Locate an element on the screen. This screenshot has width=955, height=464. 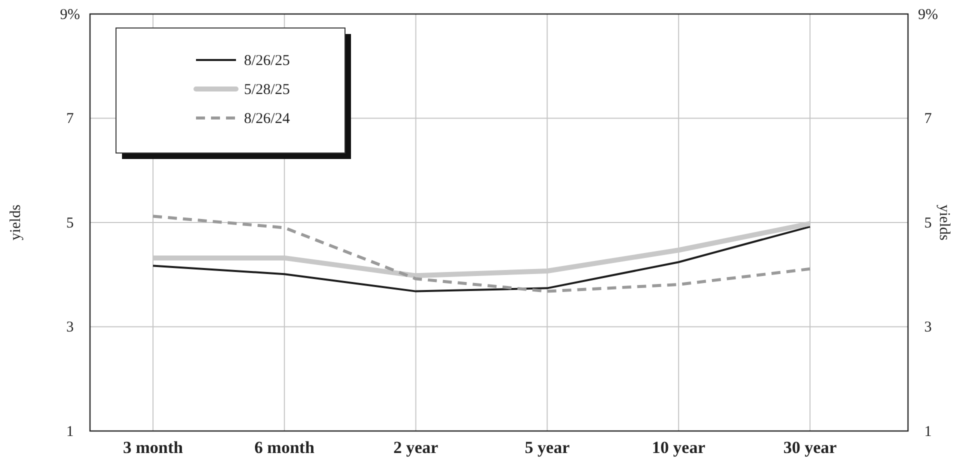
x-tick-label: 2 year is located at coordinates (416, 448).